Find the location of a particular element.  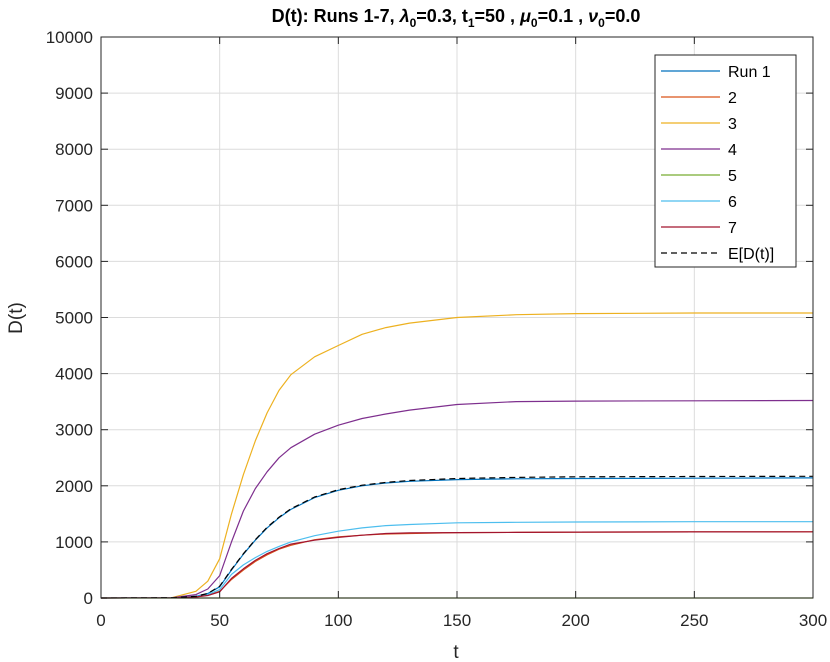

x-tick-label: 300 is located at coordinates (813, 620).